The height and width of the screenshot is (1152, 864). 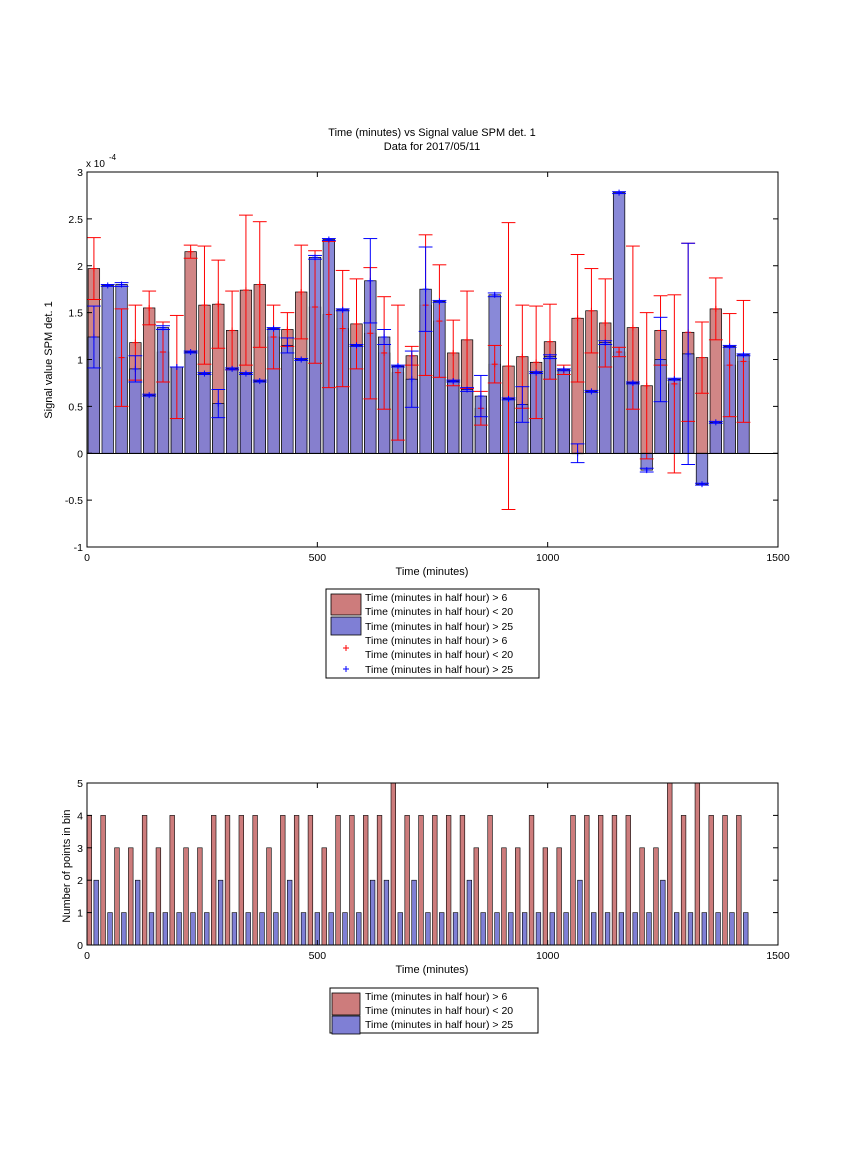 I want to click on chart-1-y-tick-label: -0.5, so click(x=74, y=501).